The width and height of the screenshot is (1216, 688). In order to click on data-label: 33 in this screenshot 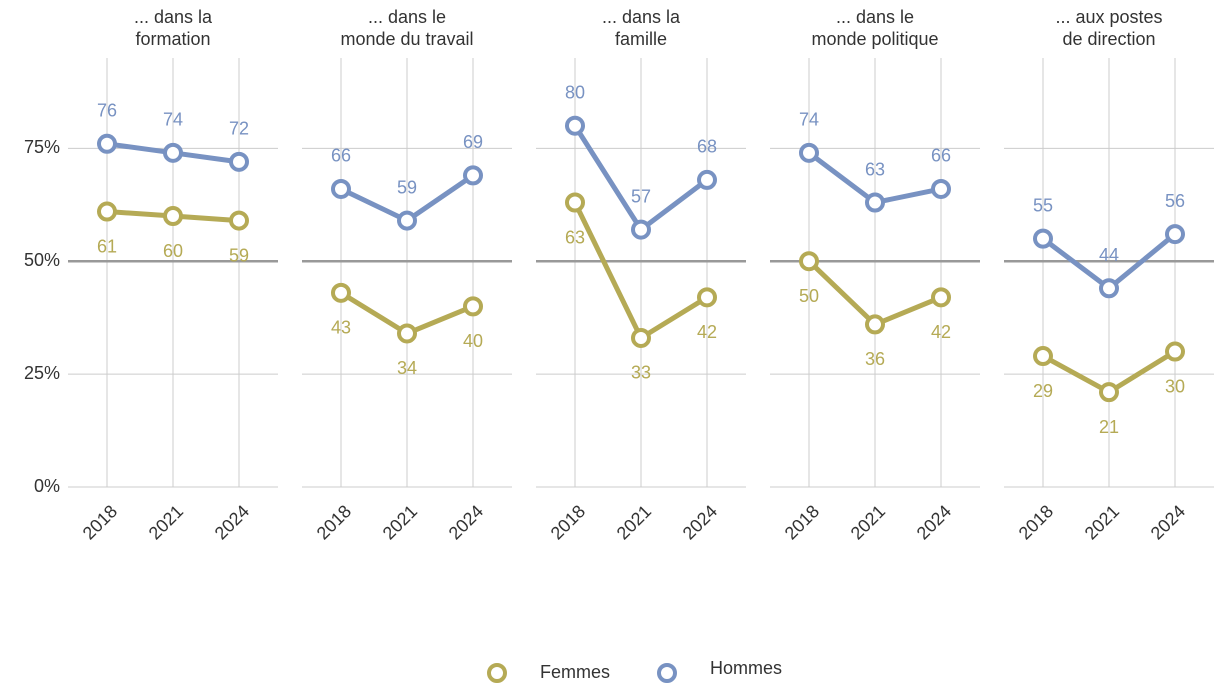, I will do `click(641, 373)`.